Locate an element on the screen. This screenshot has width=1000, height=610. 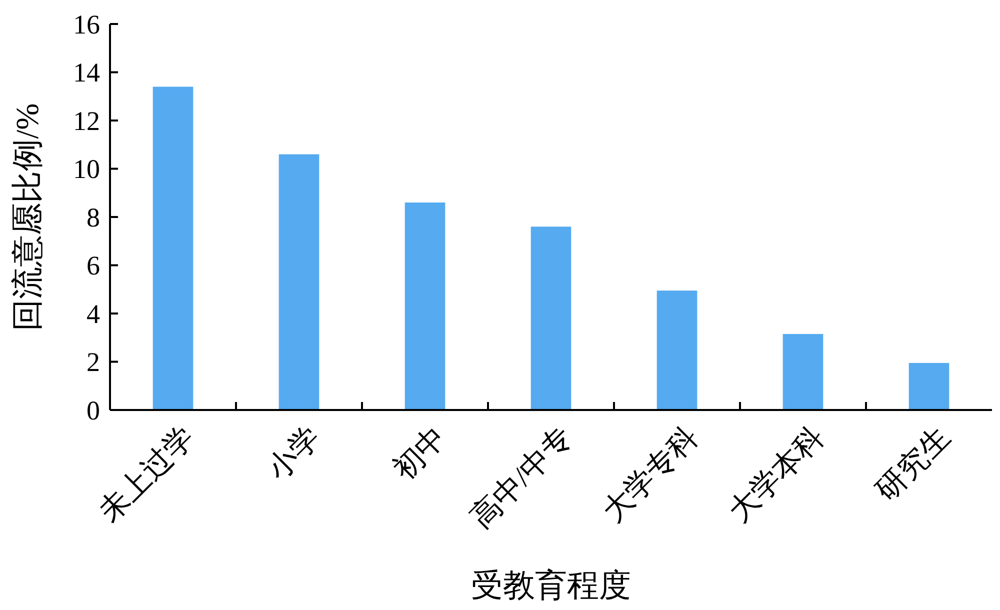
y-tick-label: 10 is located at coordinates (86, 169).